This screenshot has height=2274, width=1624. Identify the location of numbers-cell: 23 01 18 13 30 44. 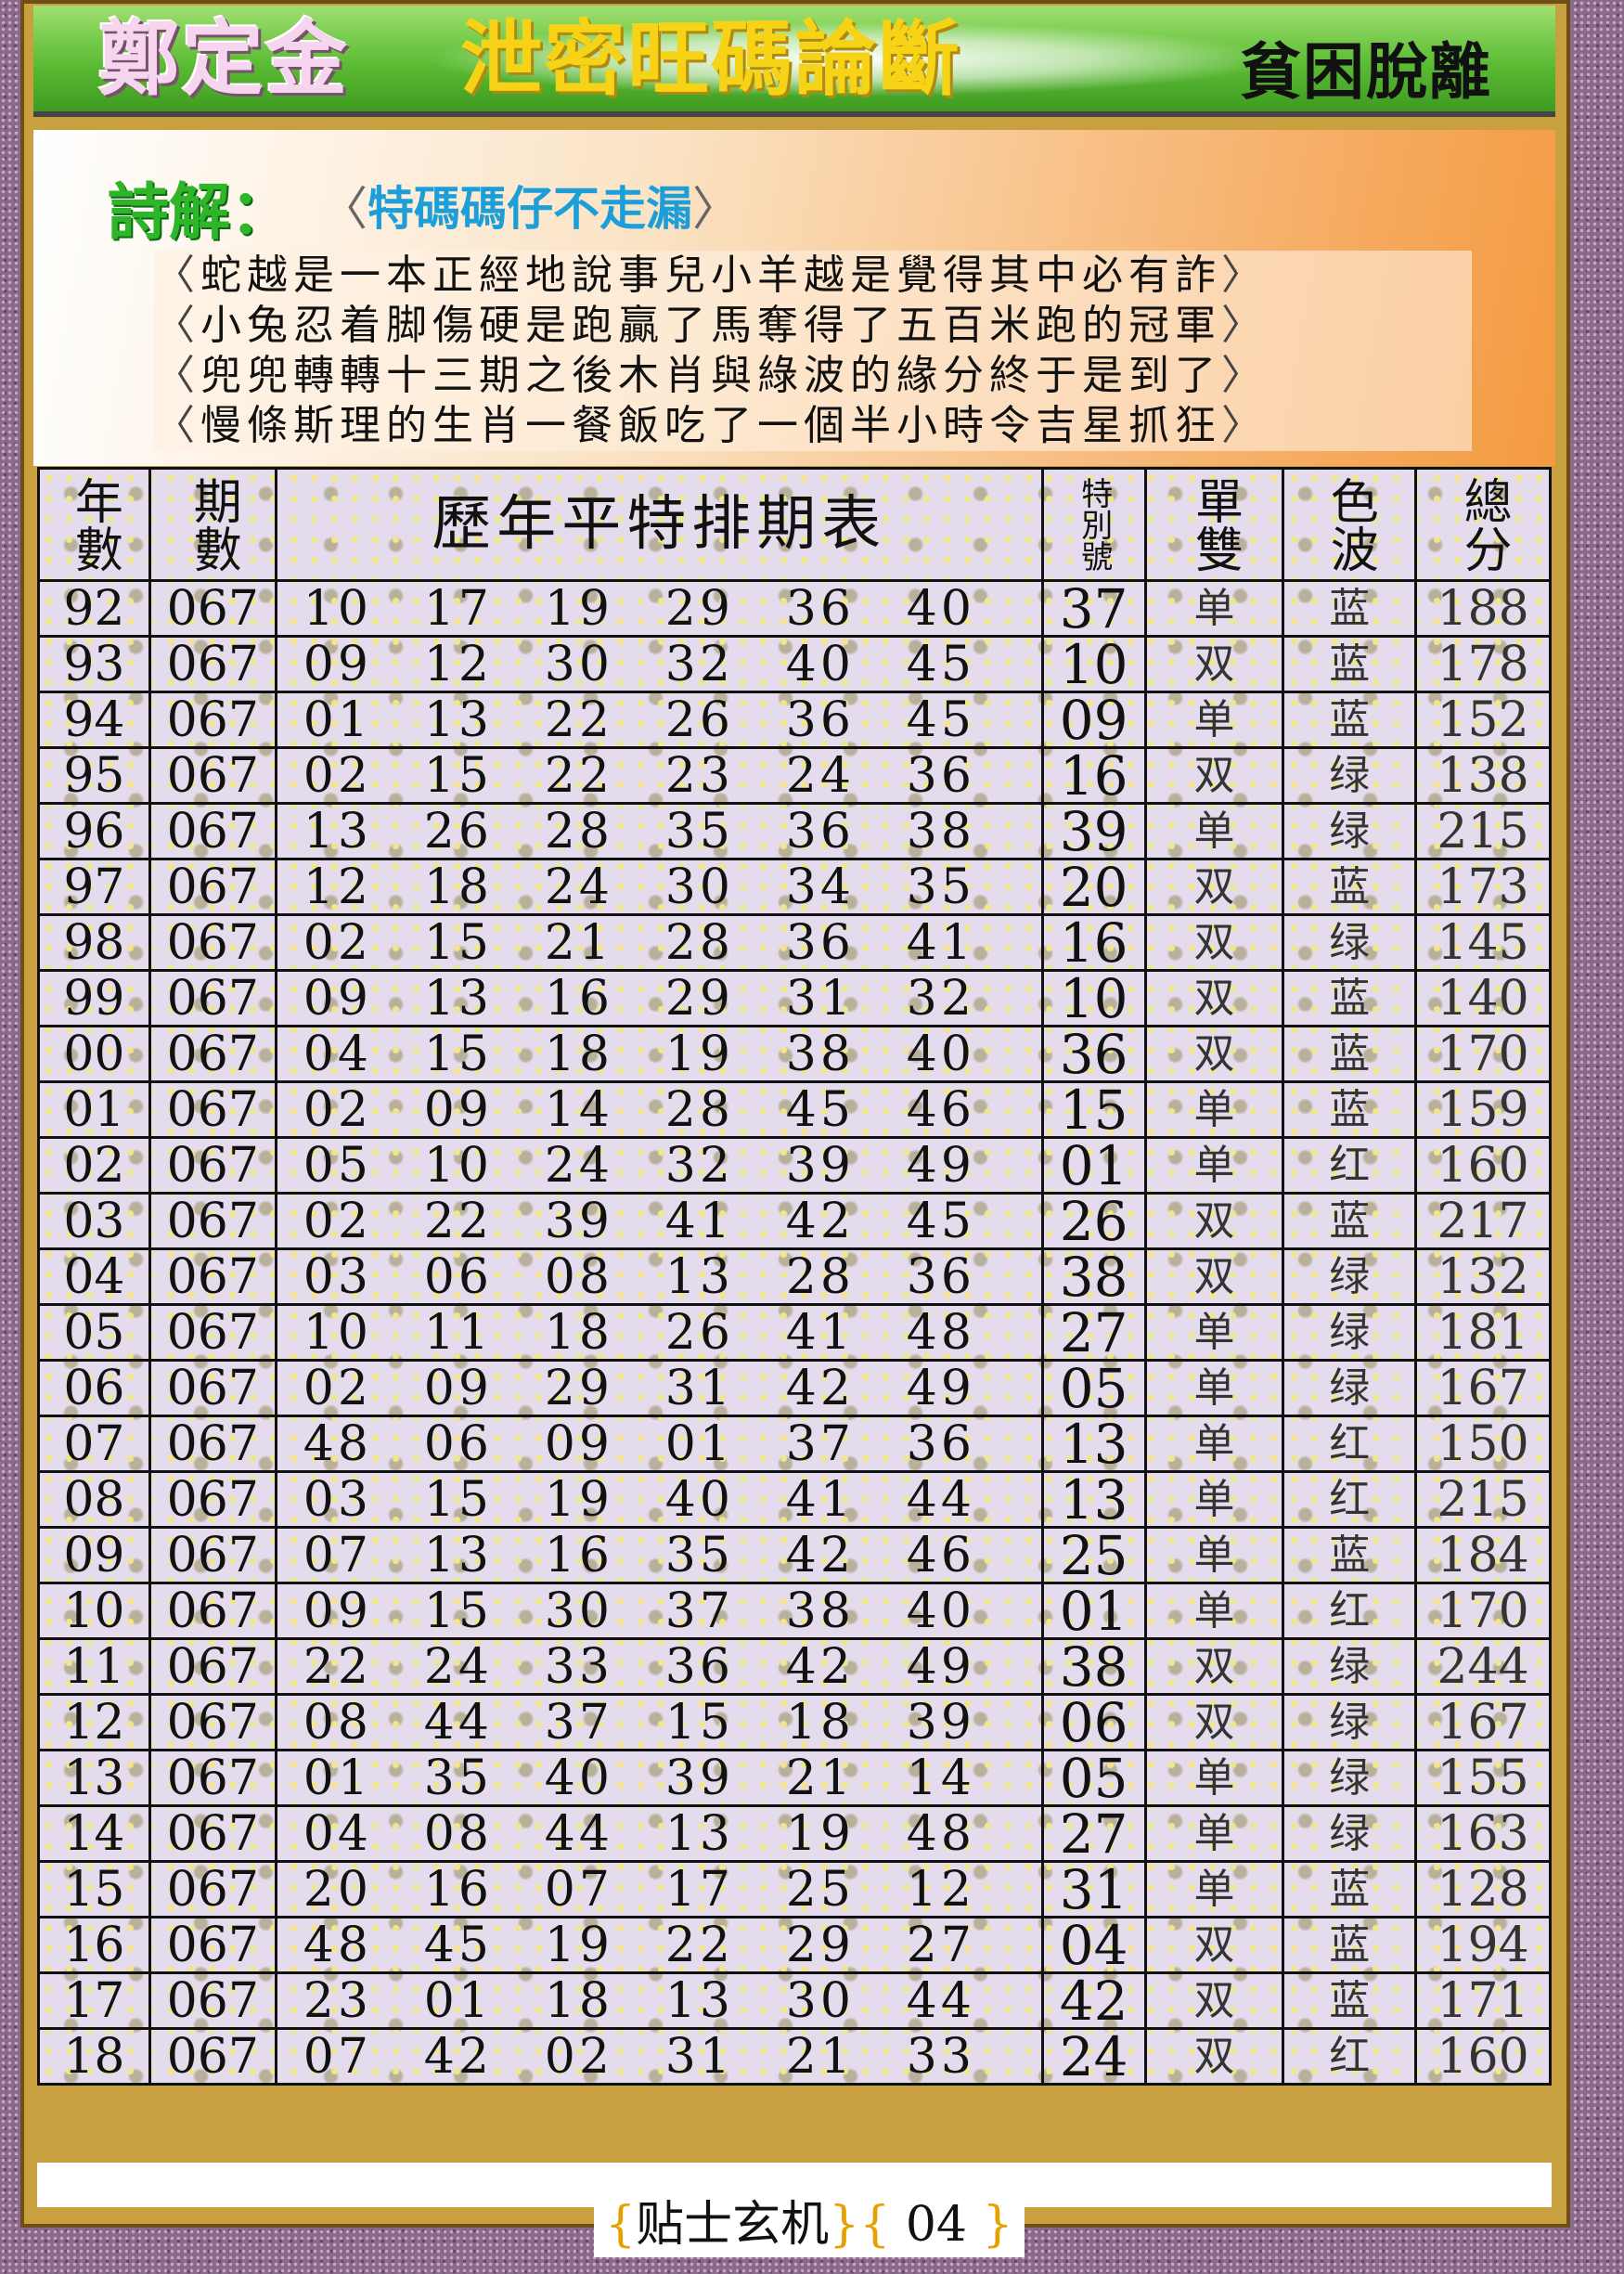
(659, 2000).